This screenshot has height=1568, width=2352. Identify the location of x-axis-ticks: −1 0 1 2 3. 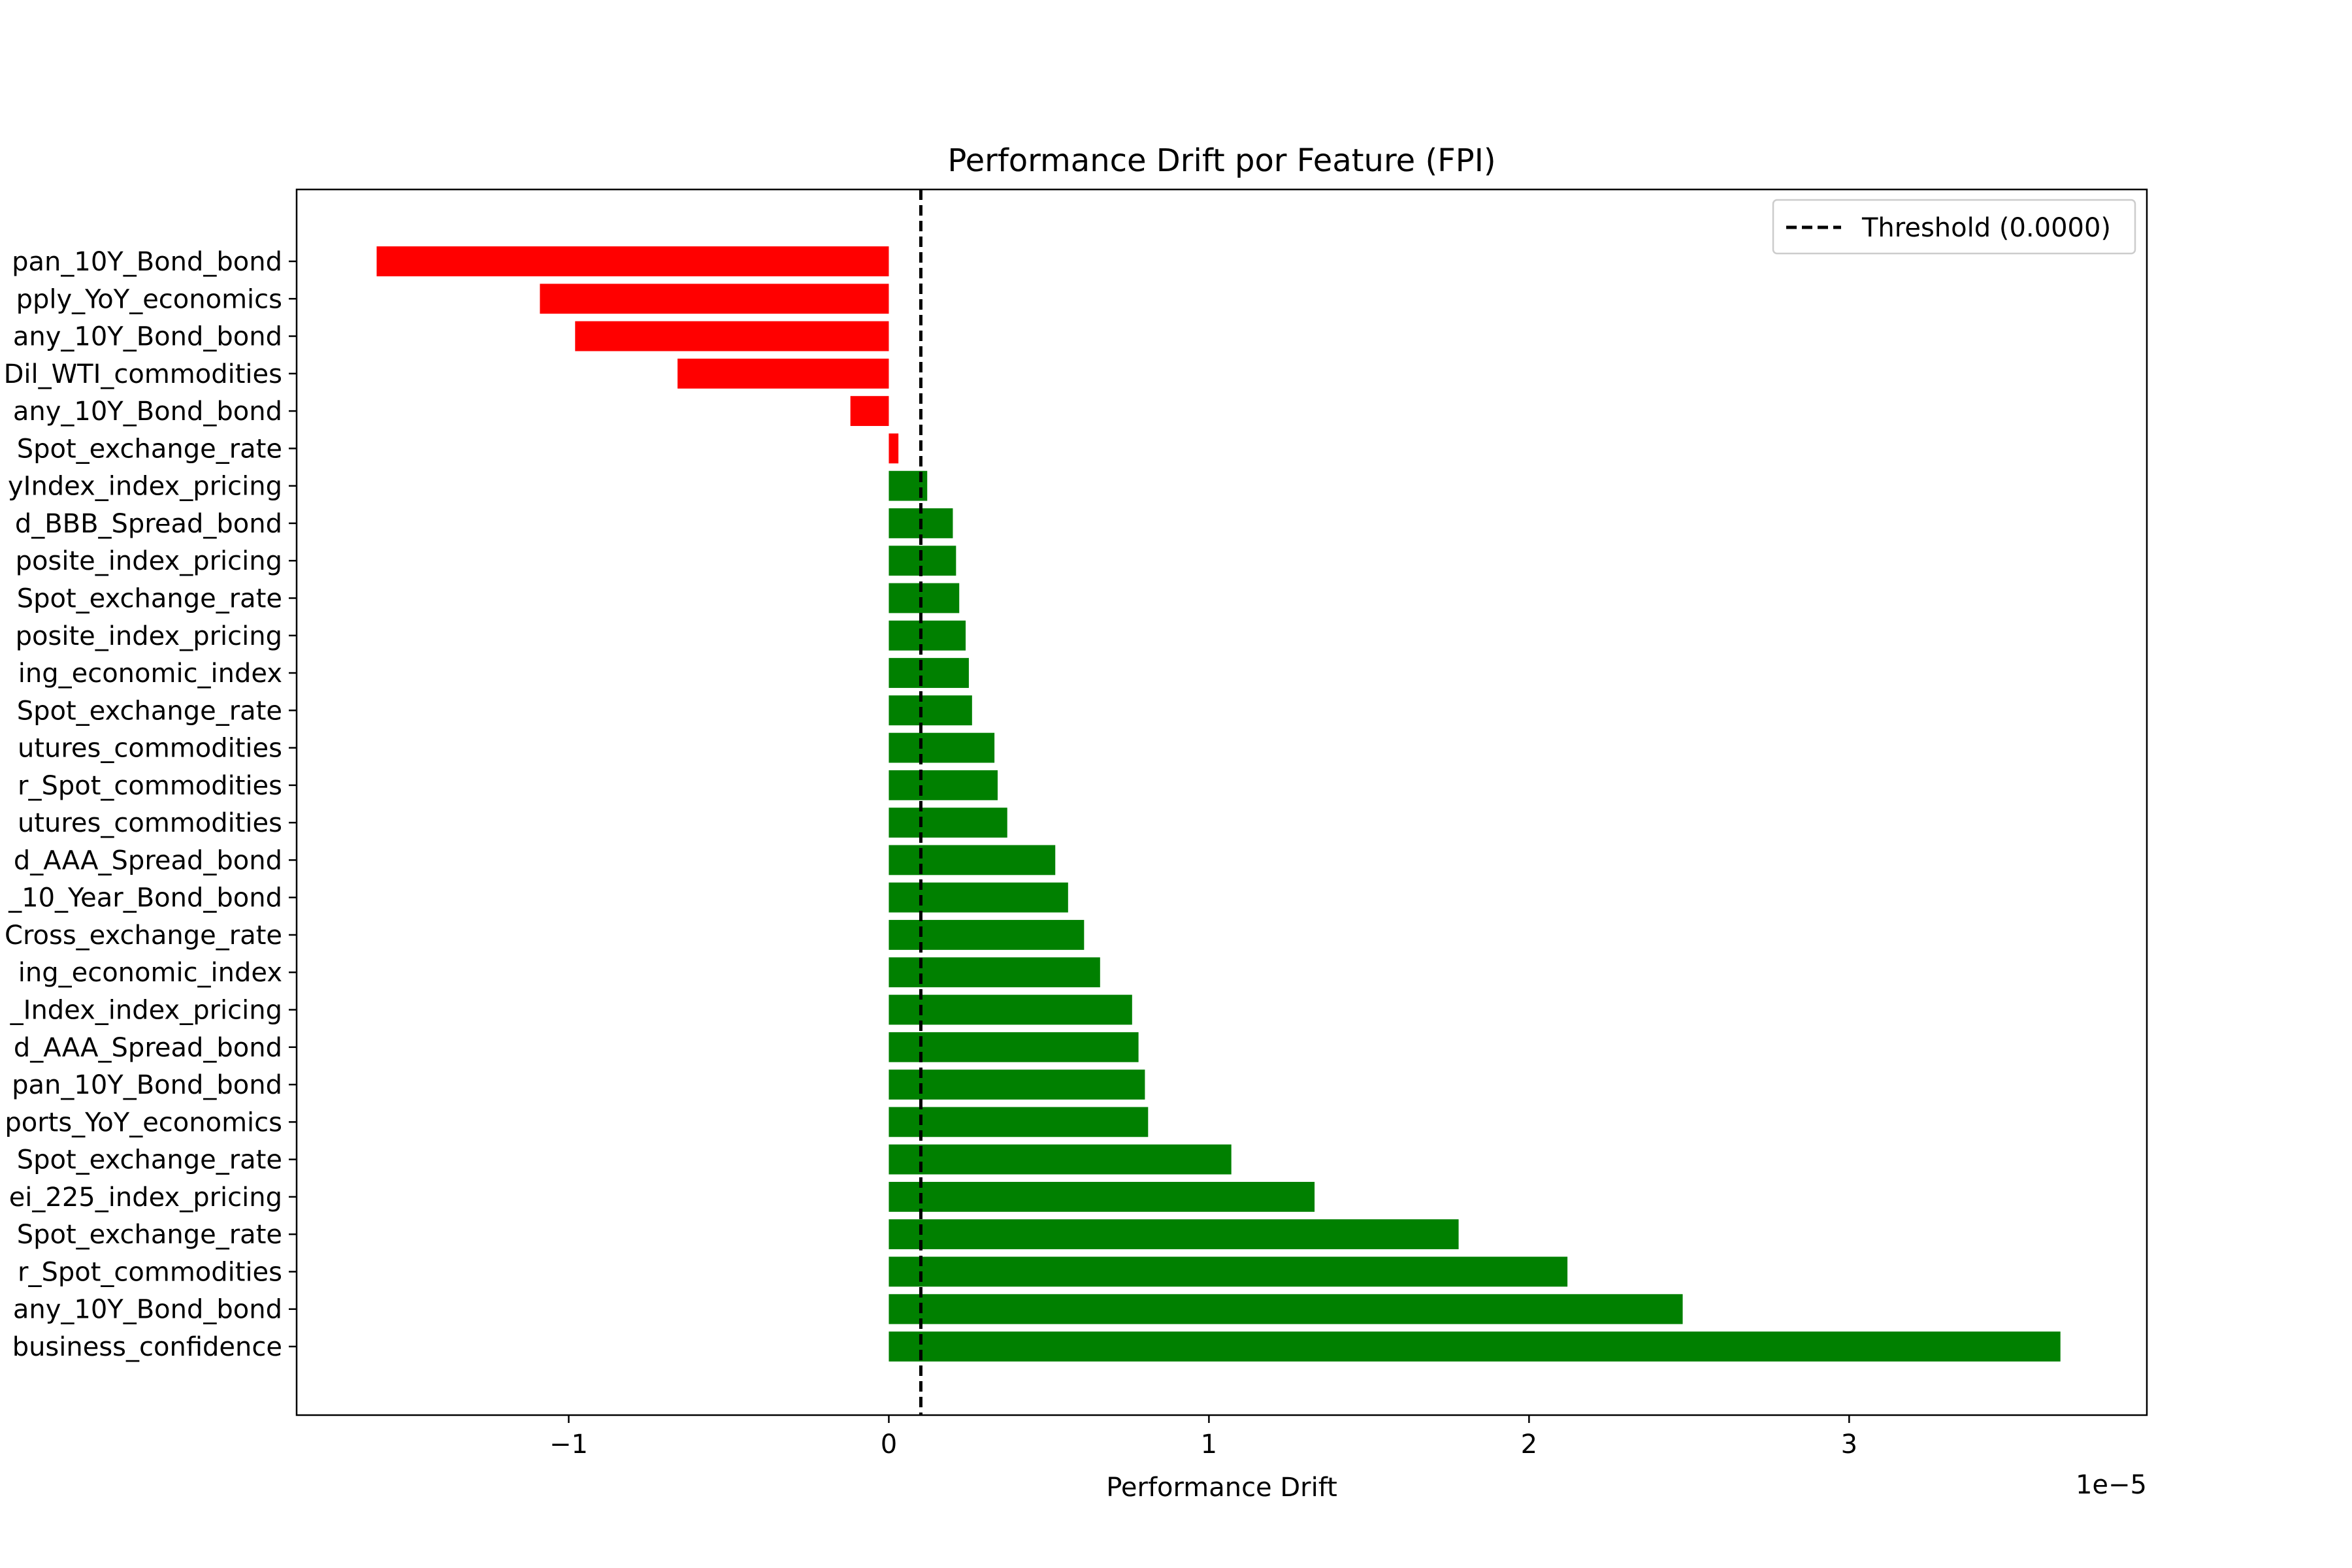
(1203, 1437).